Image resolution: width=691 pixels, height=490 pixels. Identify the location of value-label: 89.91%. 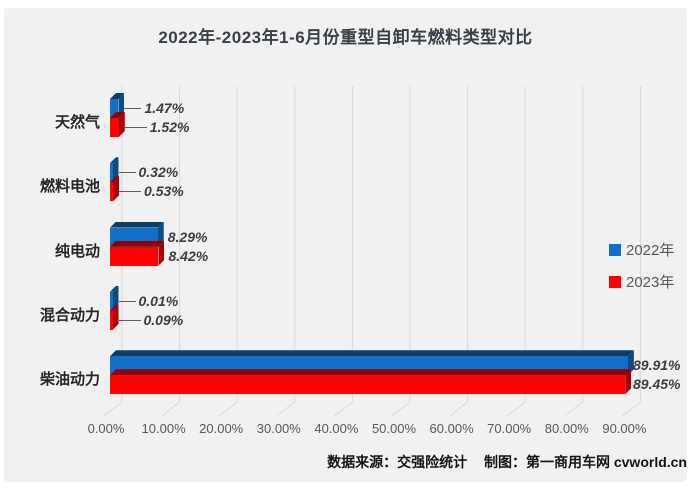
(657, 365).